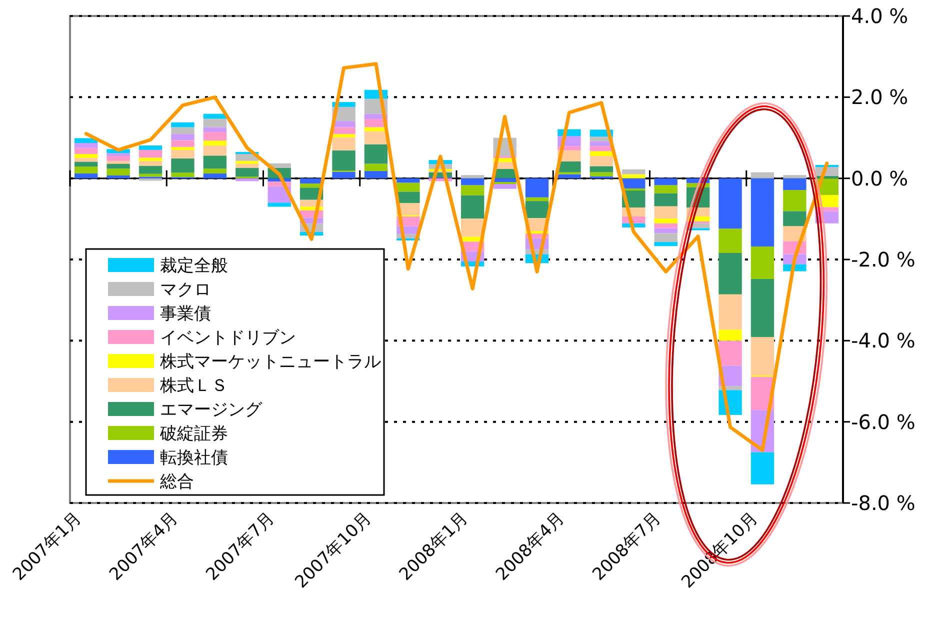 This screenshot has height=635, width=929. I want to click on y-tick-label: -8.0 %, so click(883, 503).